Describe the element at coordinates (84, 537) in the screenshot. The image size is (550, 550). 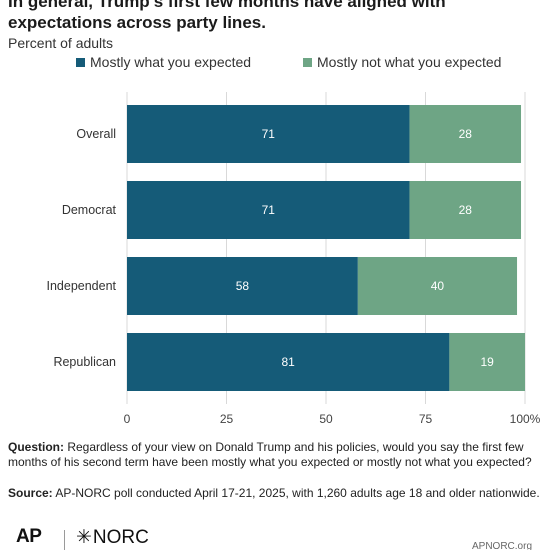
I see `norc-star-icon: ✳` at that location.